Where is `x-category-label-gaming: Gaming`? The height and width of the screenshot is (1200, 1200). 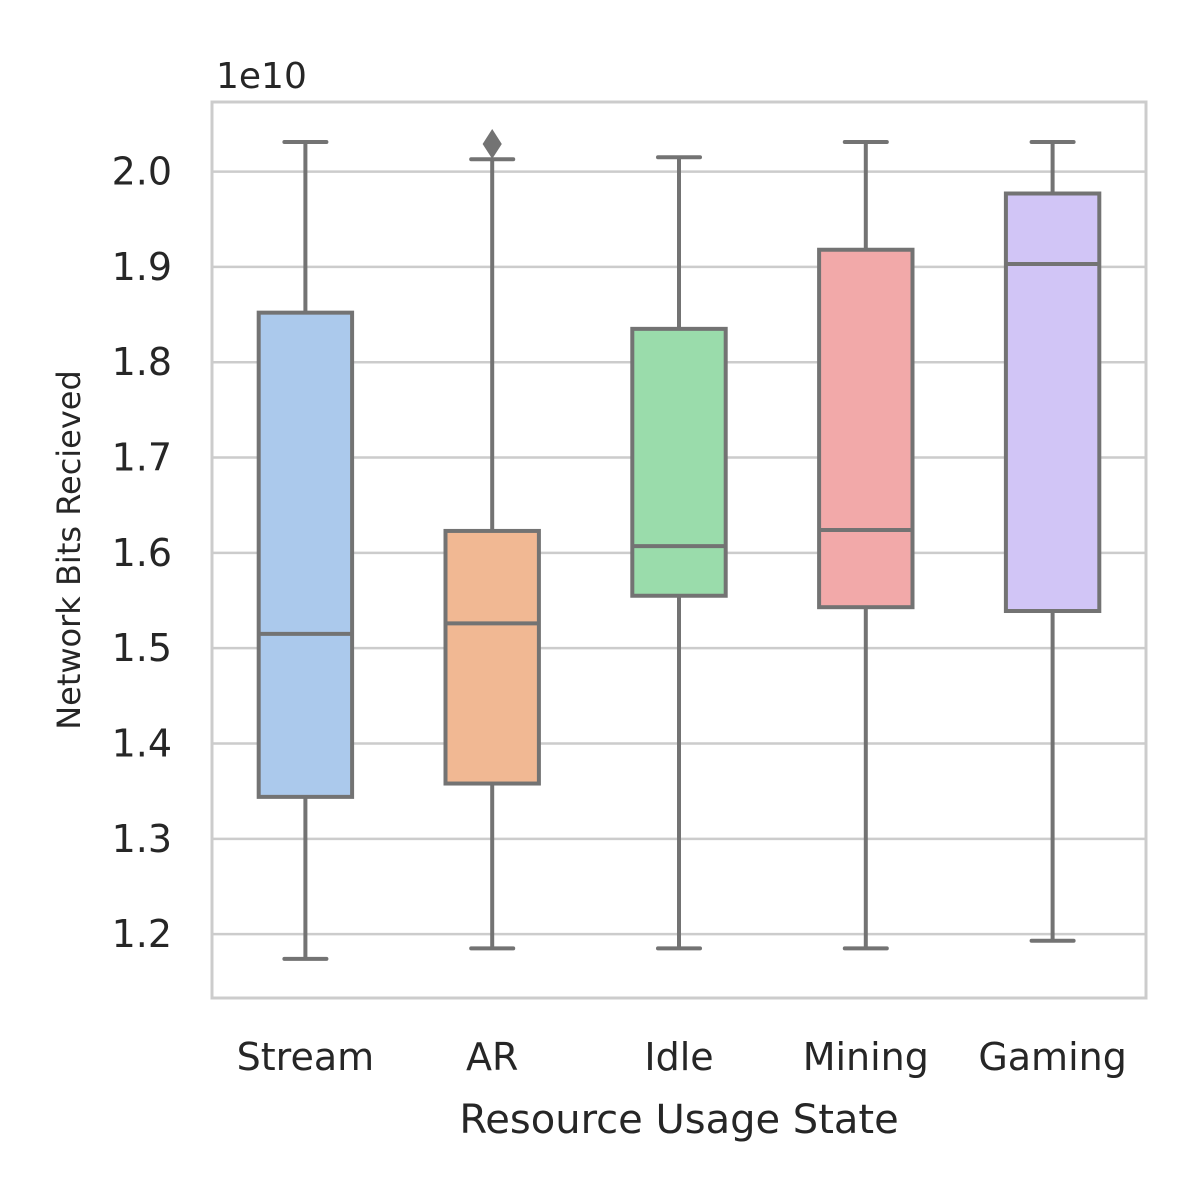
x-category-label-gaming: Gaming is located at coordinates (1052, 1057).